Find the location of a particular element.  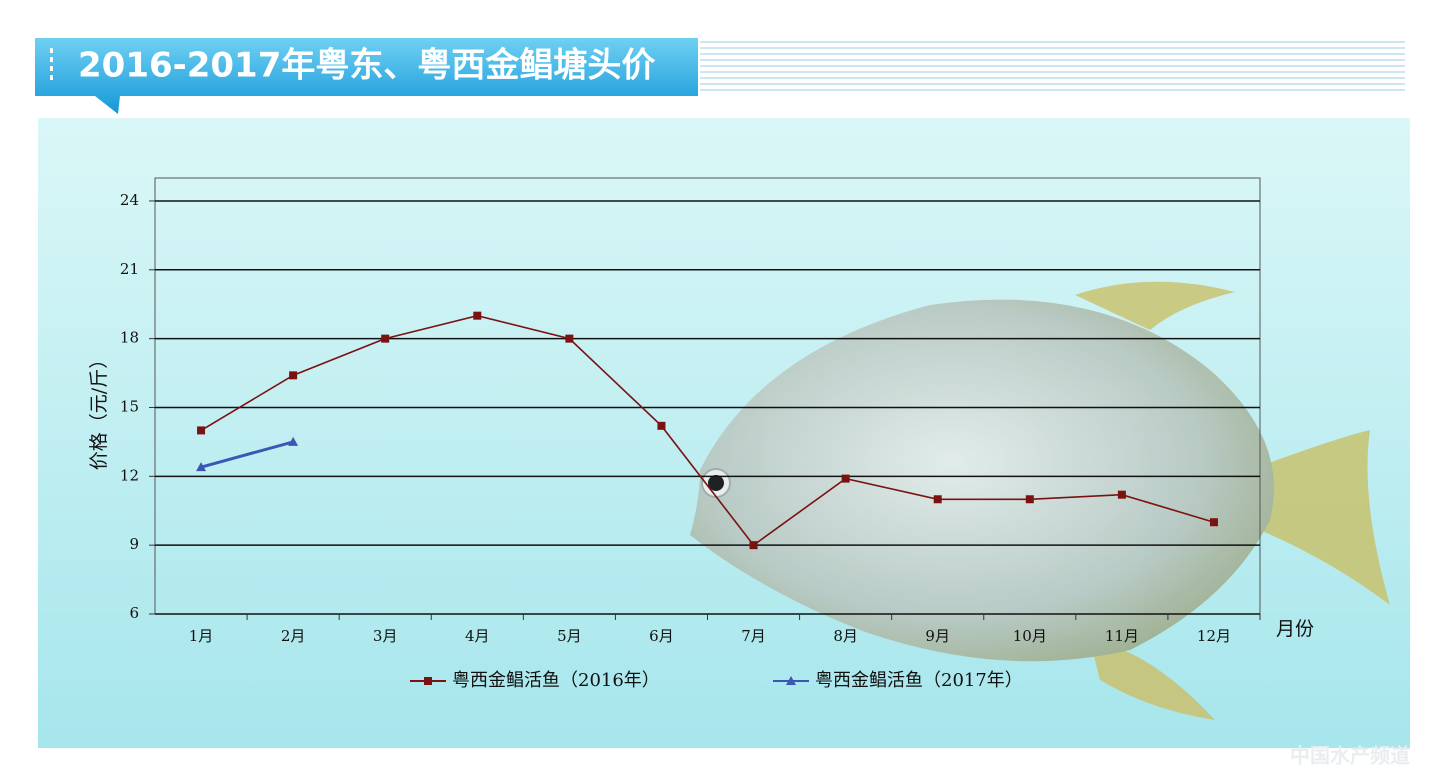

y-tick-label: 24 is located at coordinates (129, 200).